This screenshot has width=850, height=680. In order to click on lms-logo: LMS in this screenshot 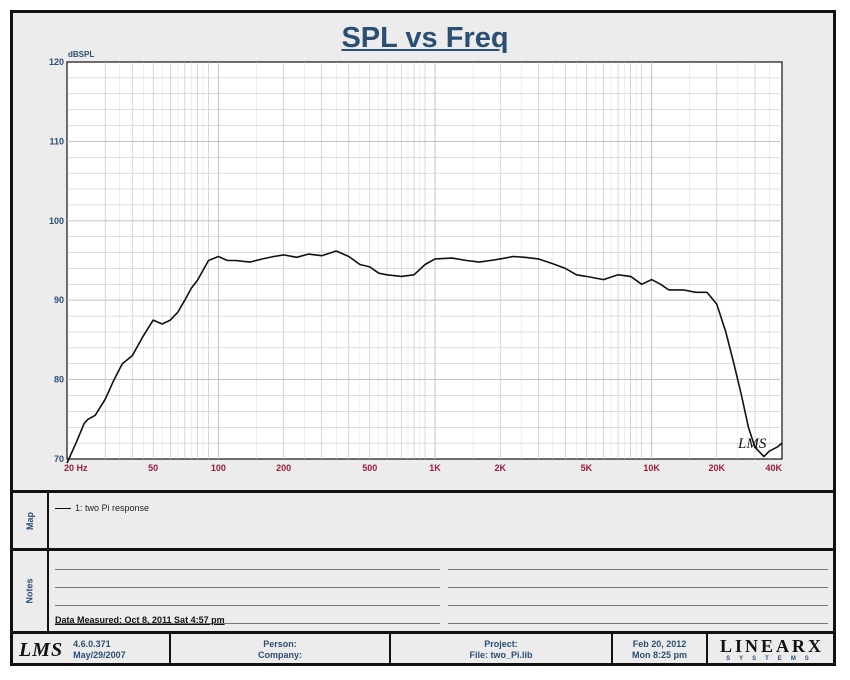, I will do `click(41, 649)`.